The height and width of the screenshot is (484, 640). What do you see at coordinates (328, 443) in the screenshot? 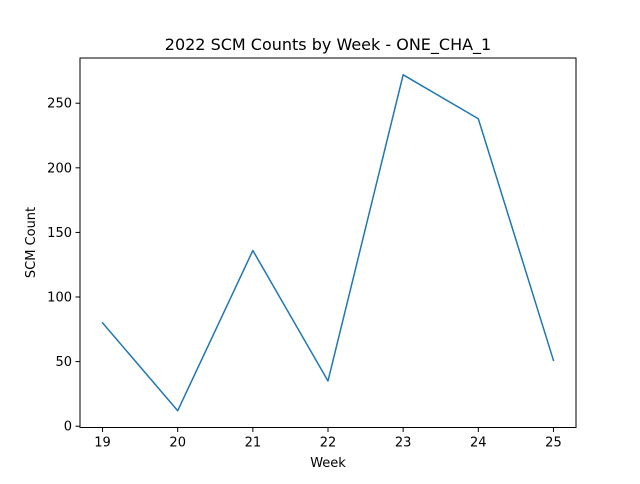
I see `x-tick-label: 22` at bounding box center [328, 443].